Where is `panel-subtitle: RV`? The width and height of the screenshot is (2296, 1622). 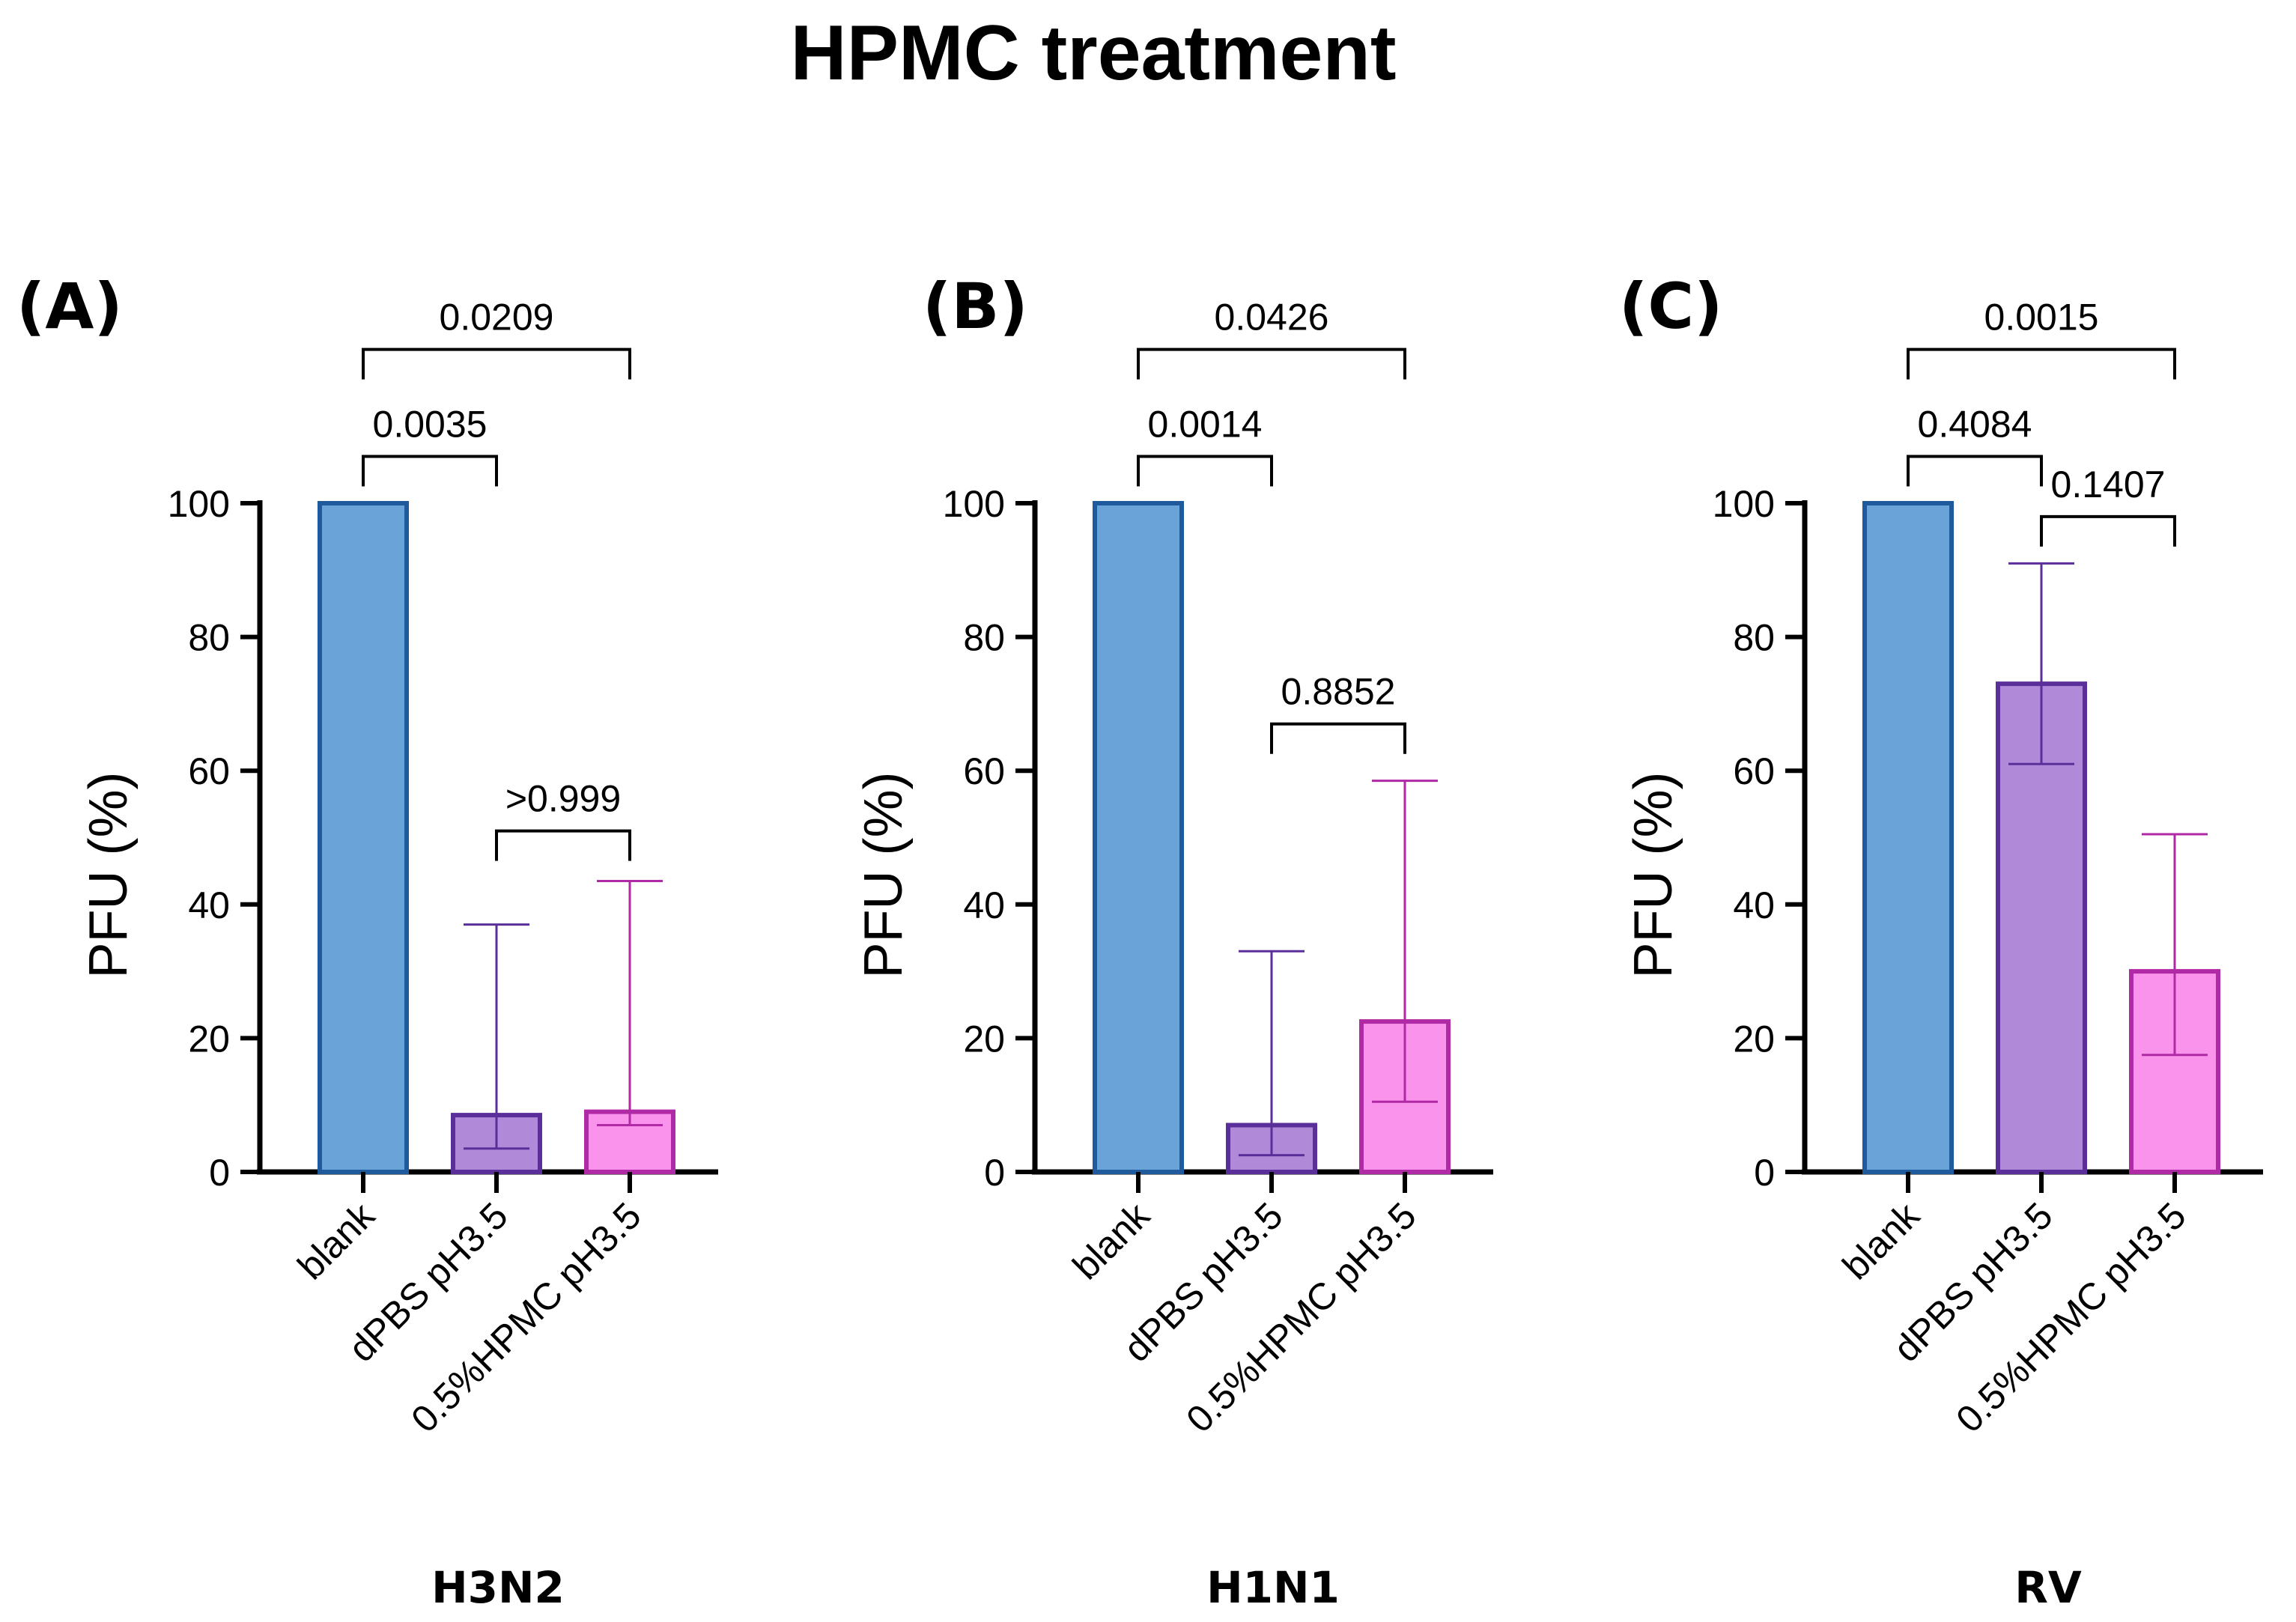
panel-subtitle: RV is located at coordinates (2048, 1587).